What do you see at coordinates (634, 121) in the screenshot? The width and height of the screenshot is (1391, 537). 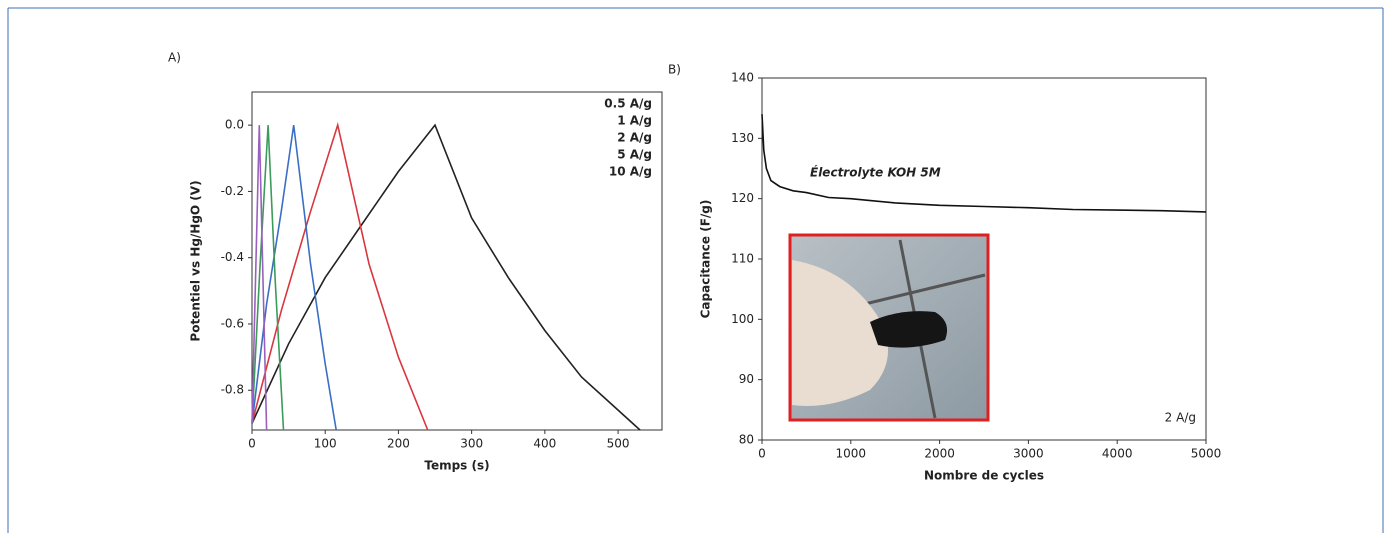 I see `legend-entry: 1 A/g` at bounding box center [634, 121].